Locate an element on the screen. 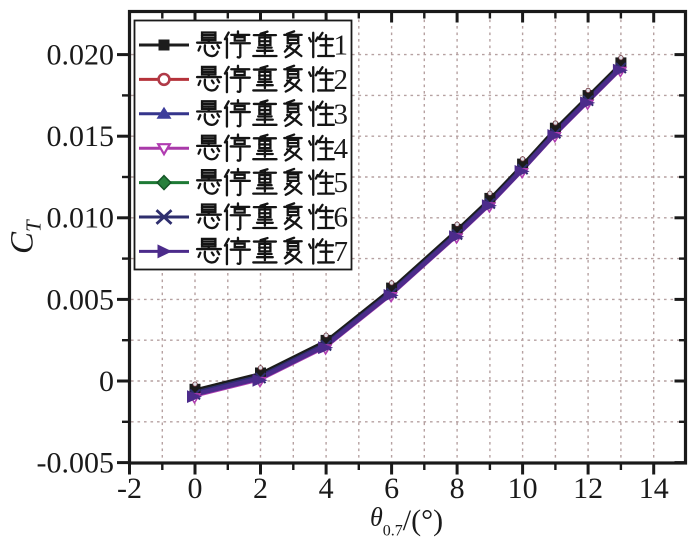  svg-text: θ0.7/(°) is located at coordinates (406, 521).